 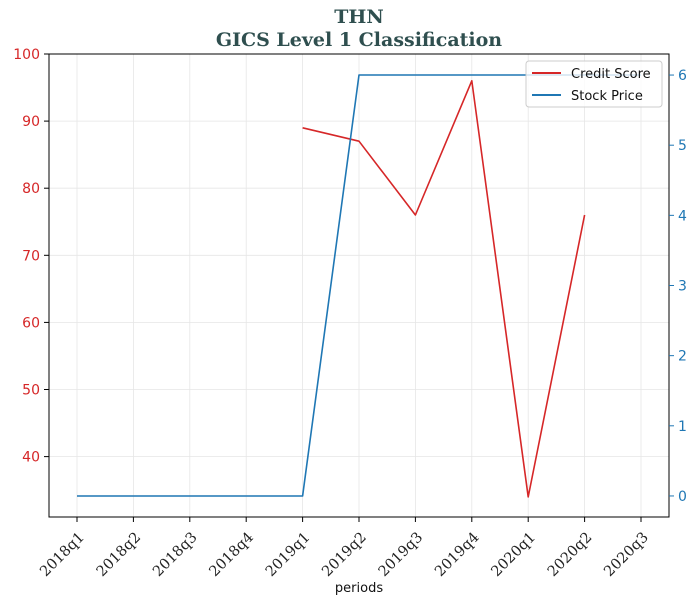 What do you see at coordinates (570, 555) in the screenshot?
I see `x-axis-tick-label: 2020q2` at bounding box center [570, 555].